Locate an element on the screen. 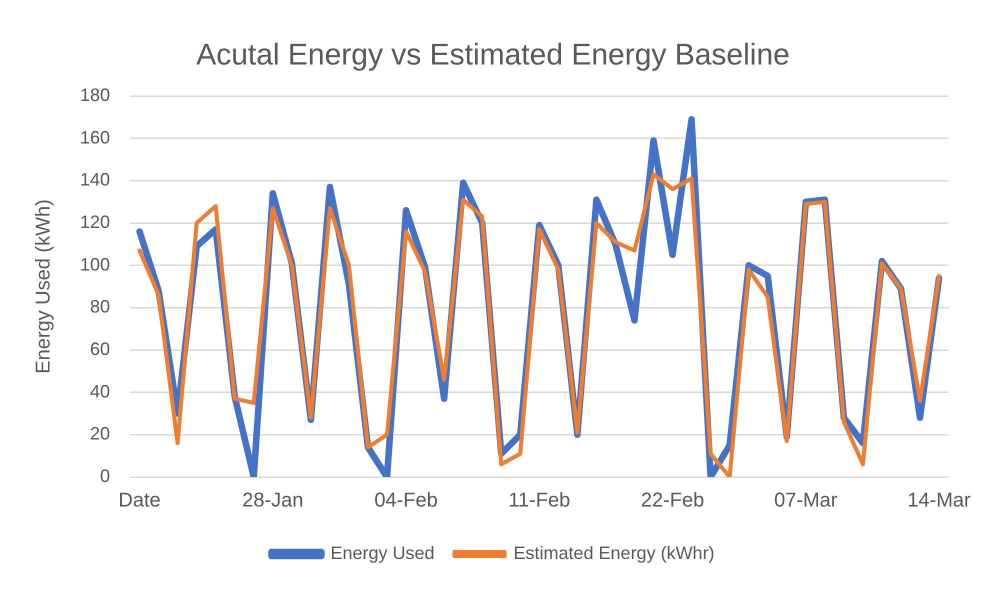 Image resolution: width=993 pixels, height=591 pixels. x-tick-label: Date is located at coordinates (139, 501).